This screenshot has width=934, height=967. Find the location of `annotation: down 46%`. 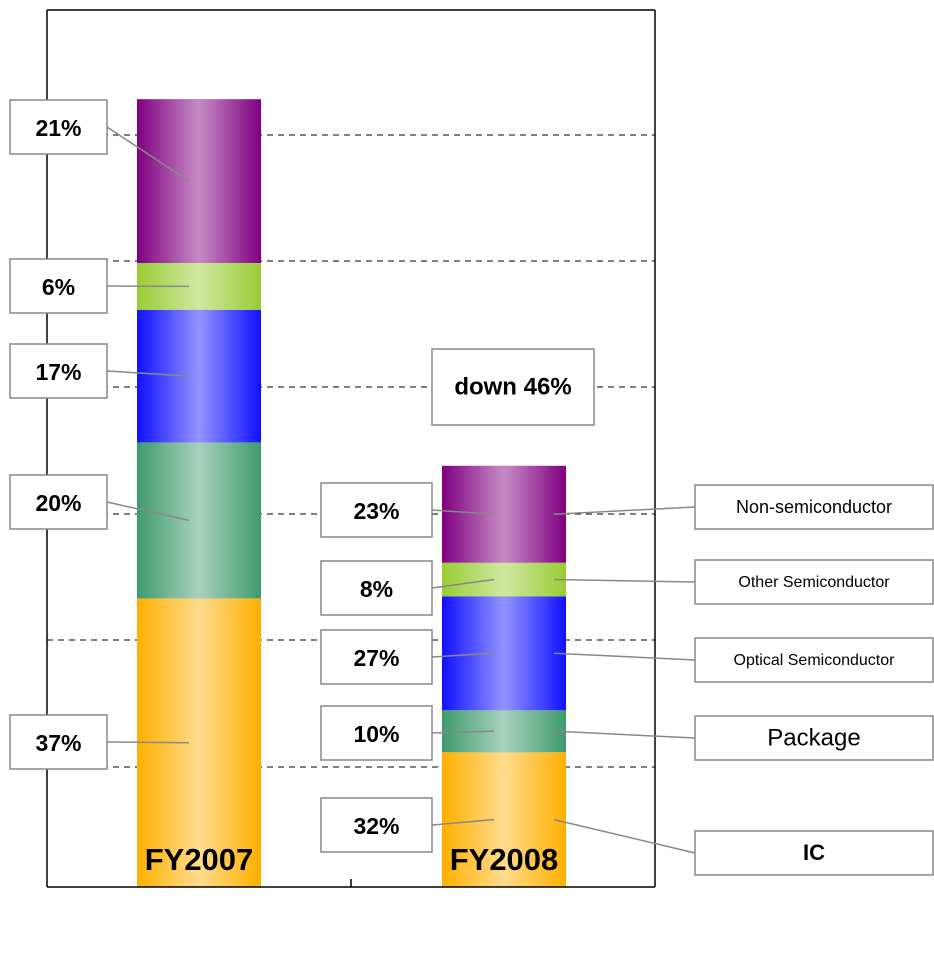

annotation: down 46% is located at coordinates (512, 386).